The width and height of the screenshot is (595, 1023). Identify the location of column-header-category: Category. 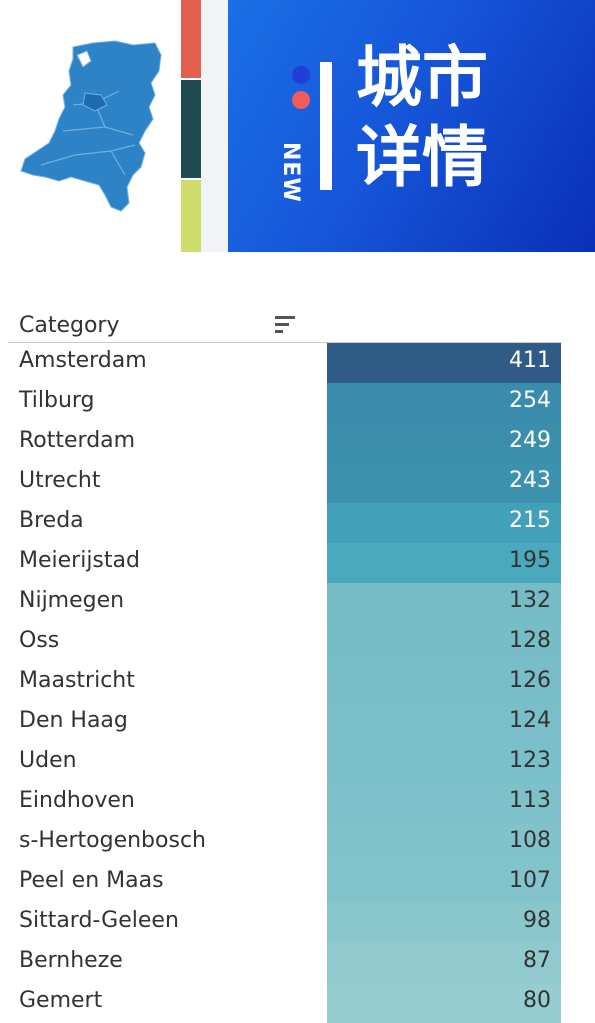
(69, 325).